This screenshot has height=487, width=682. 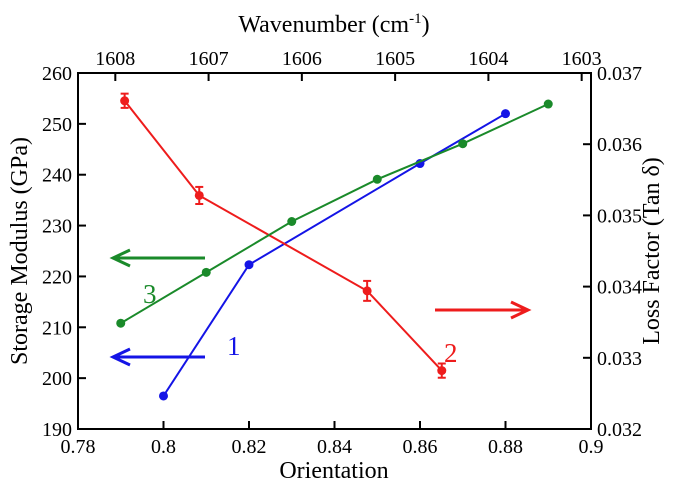 I want to click on x2-tick-label: 1606, so click(x=302, y=59).